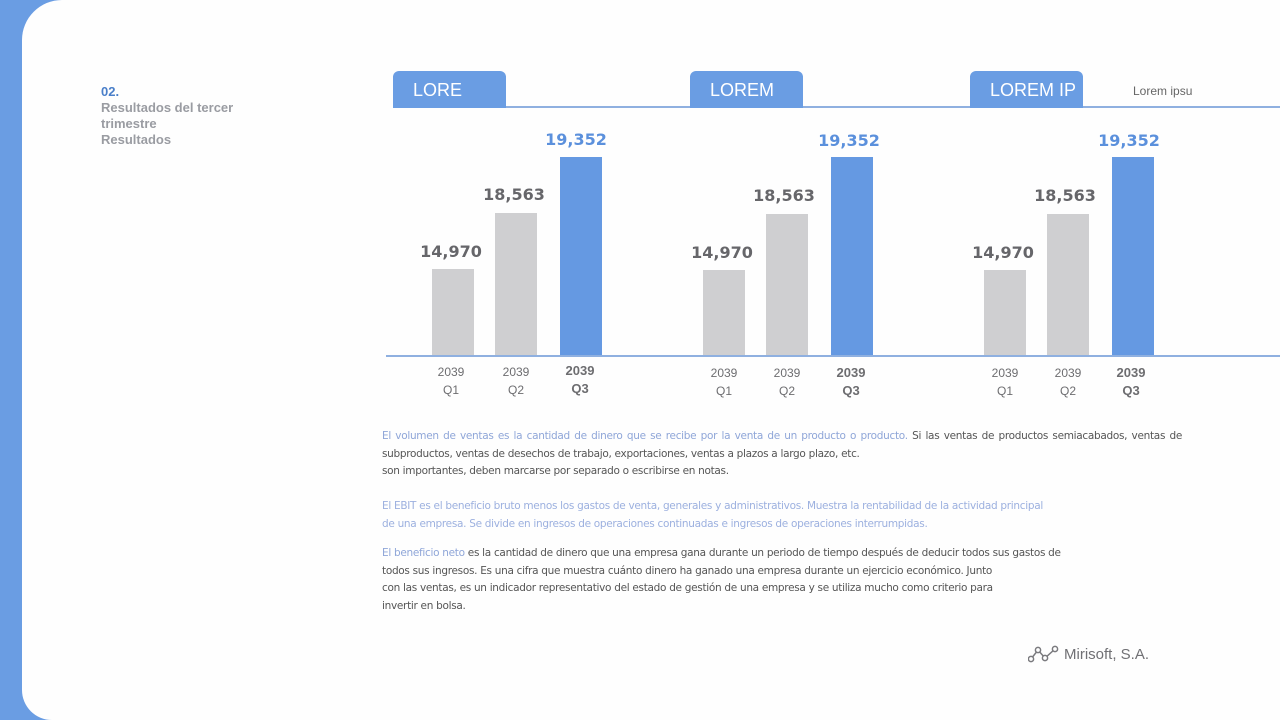 This screenshot has width=1280, height=720. What do you see at coordinates (129, 123) in the screenshot?
I see `section-title-line2: trimestre` at bounding box center [129, 123].